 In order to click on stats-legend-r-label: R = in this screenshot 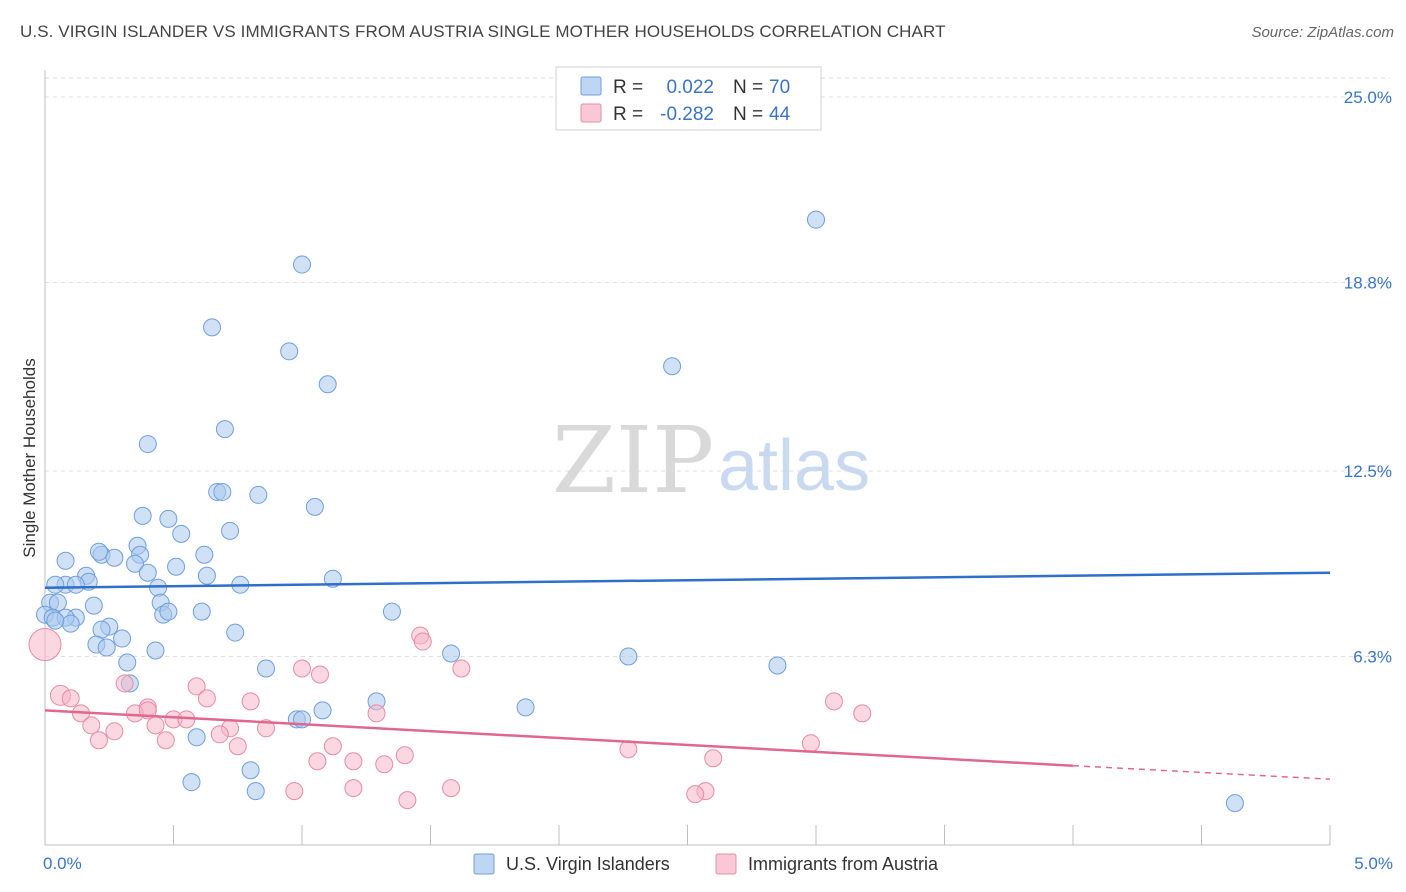, I will do `click(628, 87)`.